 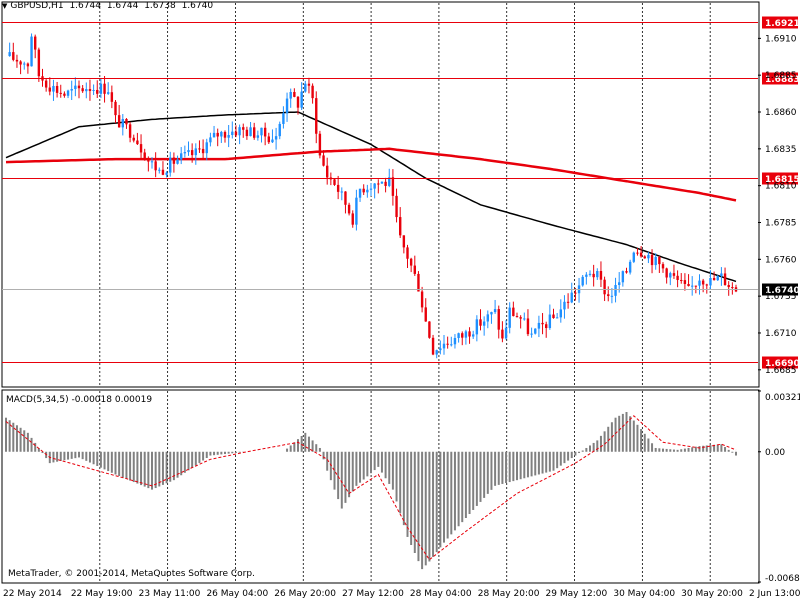 I want to click on current-price-label: 1.6740, so click(x=782, y=291).